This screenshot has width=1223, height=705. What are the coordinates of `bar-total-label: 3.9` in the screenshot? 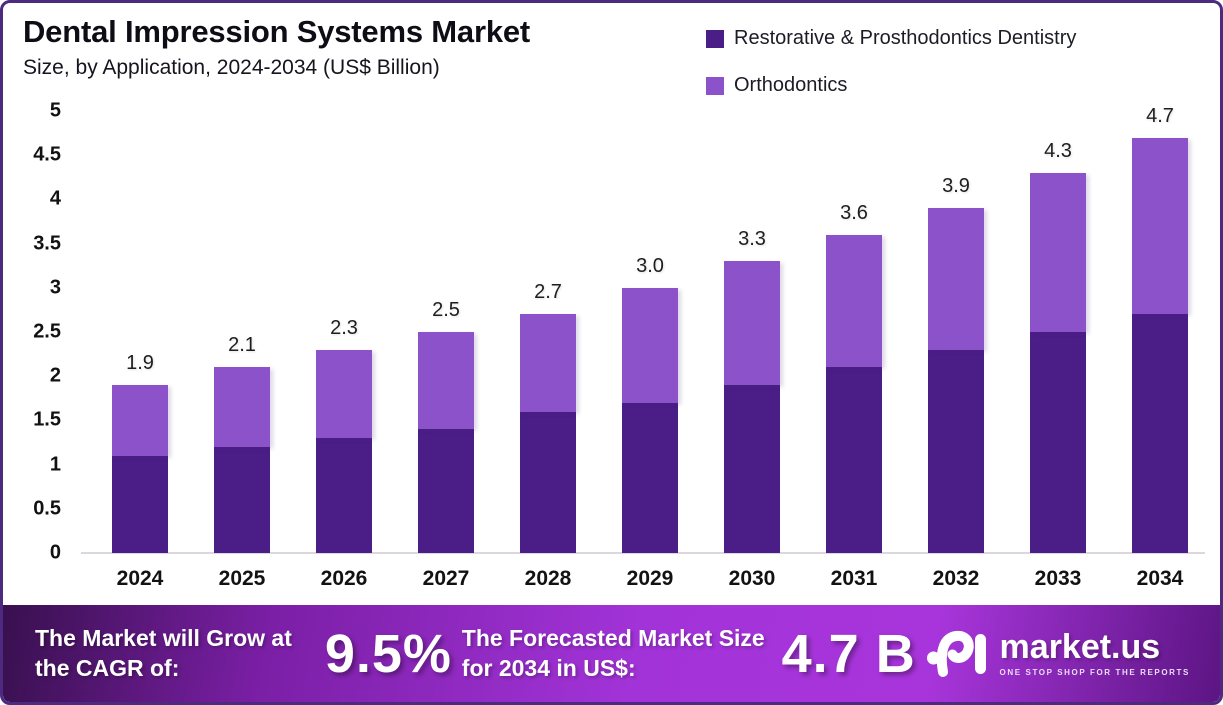 It's located at (956, 186).